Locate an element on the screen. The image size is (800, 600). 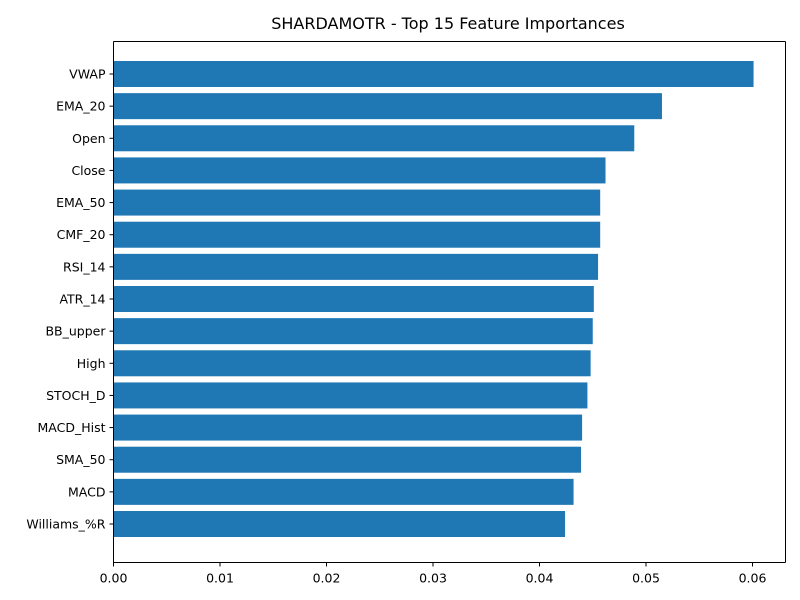
x-tick-label: 0.00 is located at coordinates (114, 578).